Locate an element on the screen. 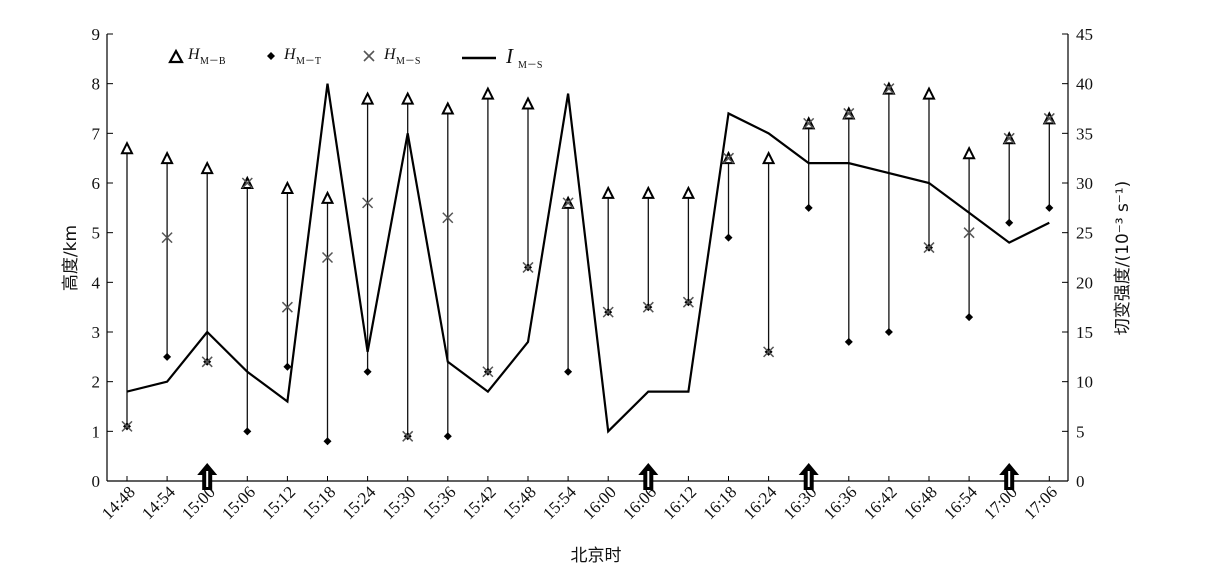  y-tick-label: 0 is located at coordinates (96, 481).